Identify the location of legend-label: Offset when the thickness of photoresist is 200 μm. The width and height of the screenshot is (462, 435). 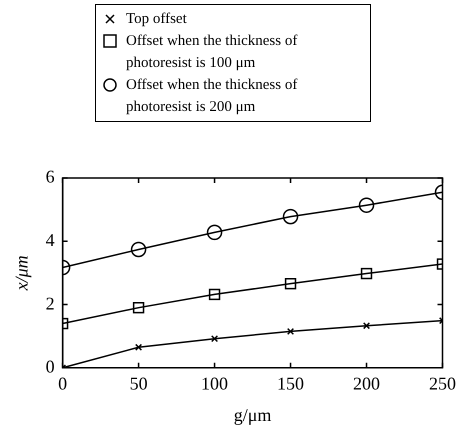
(212, 96).